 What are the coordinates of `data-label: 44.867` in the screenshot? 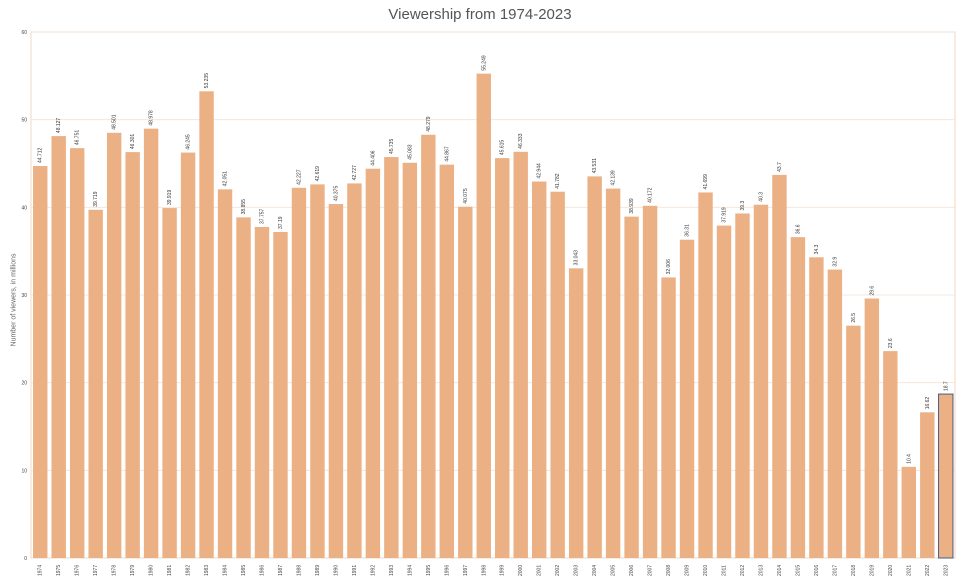 It's located at (447, 154).